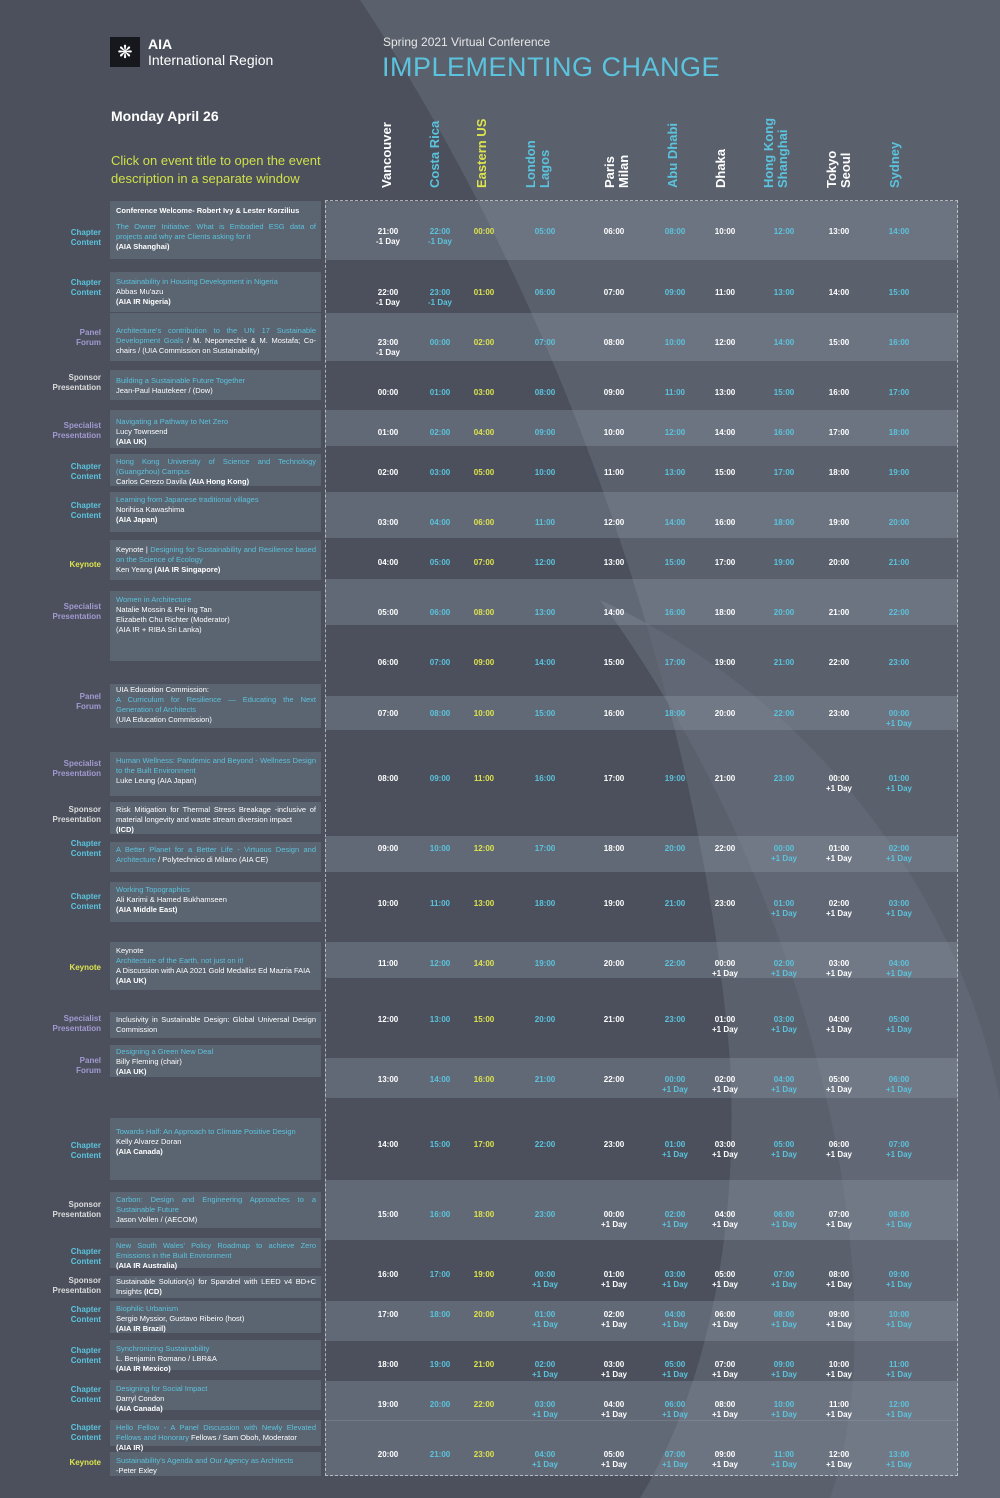 The width and height of the screenshot is (1000, 1498). I want to click on event-title-link: Biophilic Urbanism, so click(147, 1308).